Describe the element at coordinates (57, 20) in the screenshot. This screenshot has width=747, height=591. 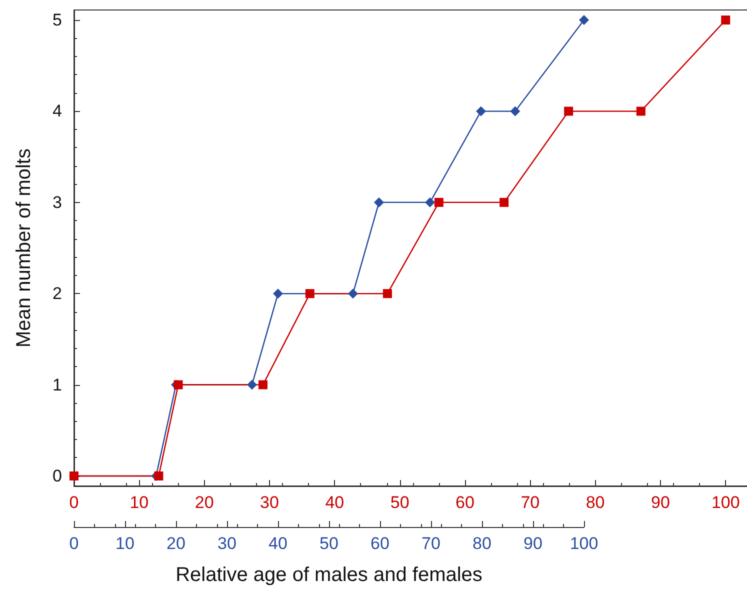
I see `y-tick-label: 5` at that location.